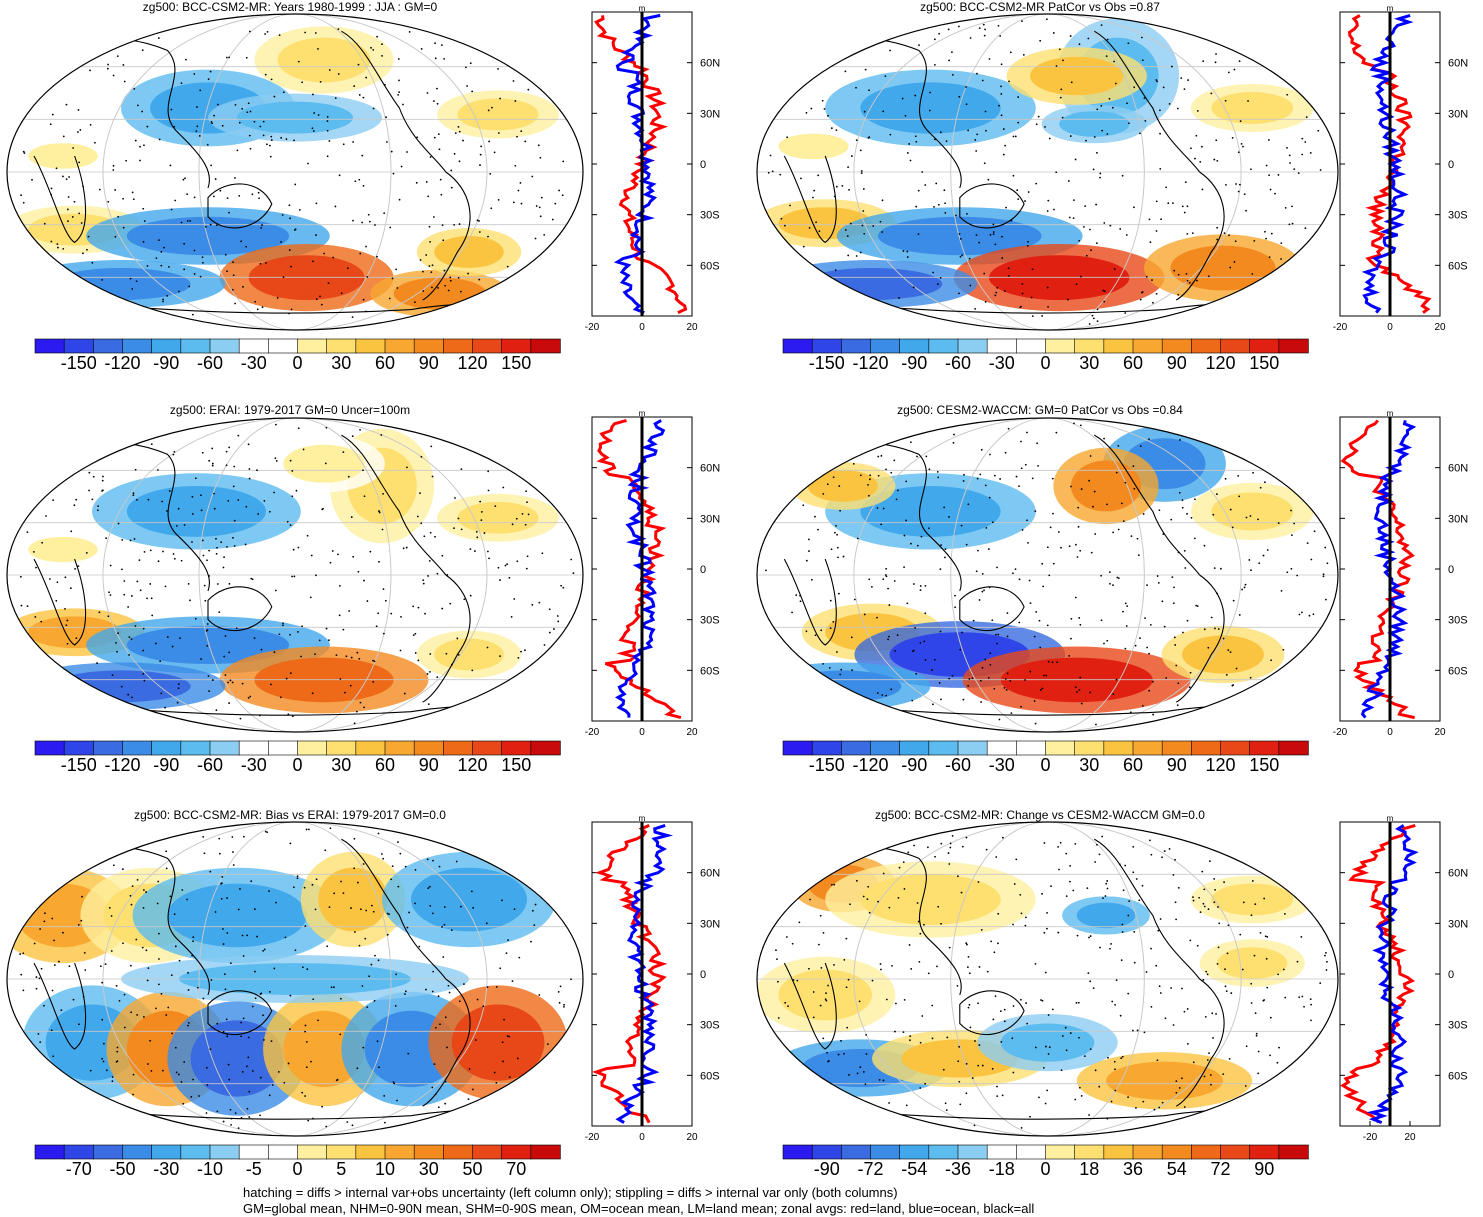  I want to click on colorbar-tick-label: -90, so click(166, 363).